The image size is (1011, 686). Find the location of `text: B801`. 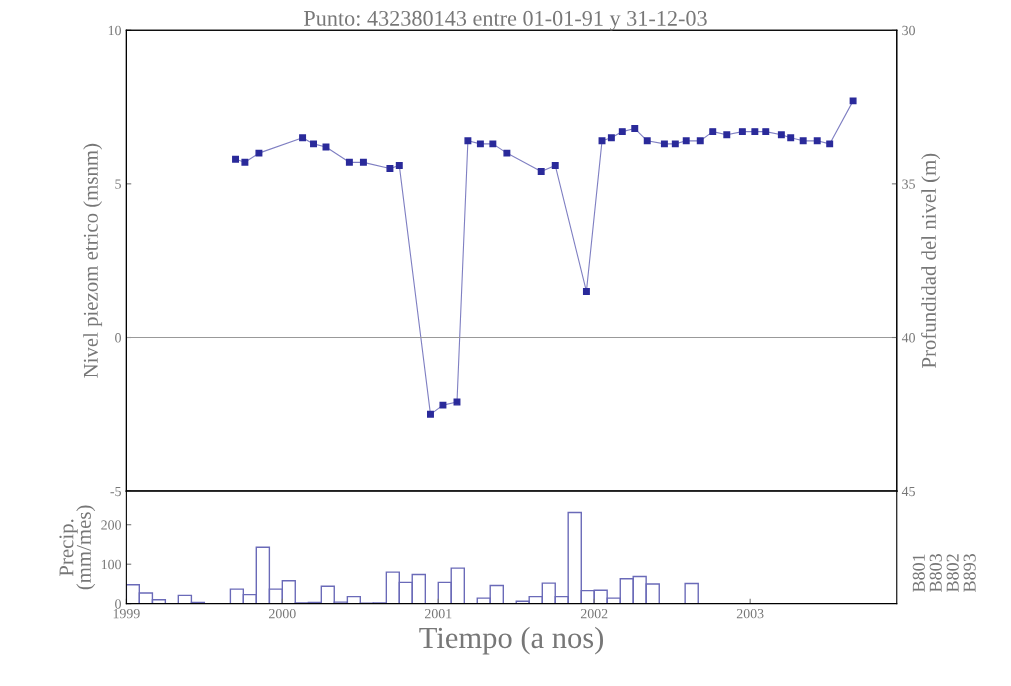

text: B801 is located at coordinates (918, 573).